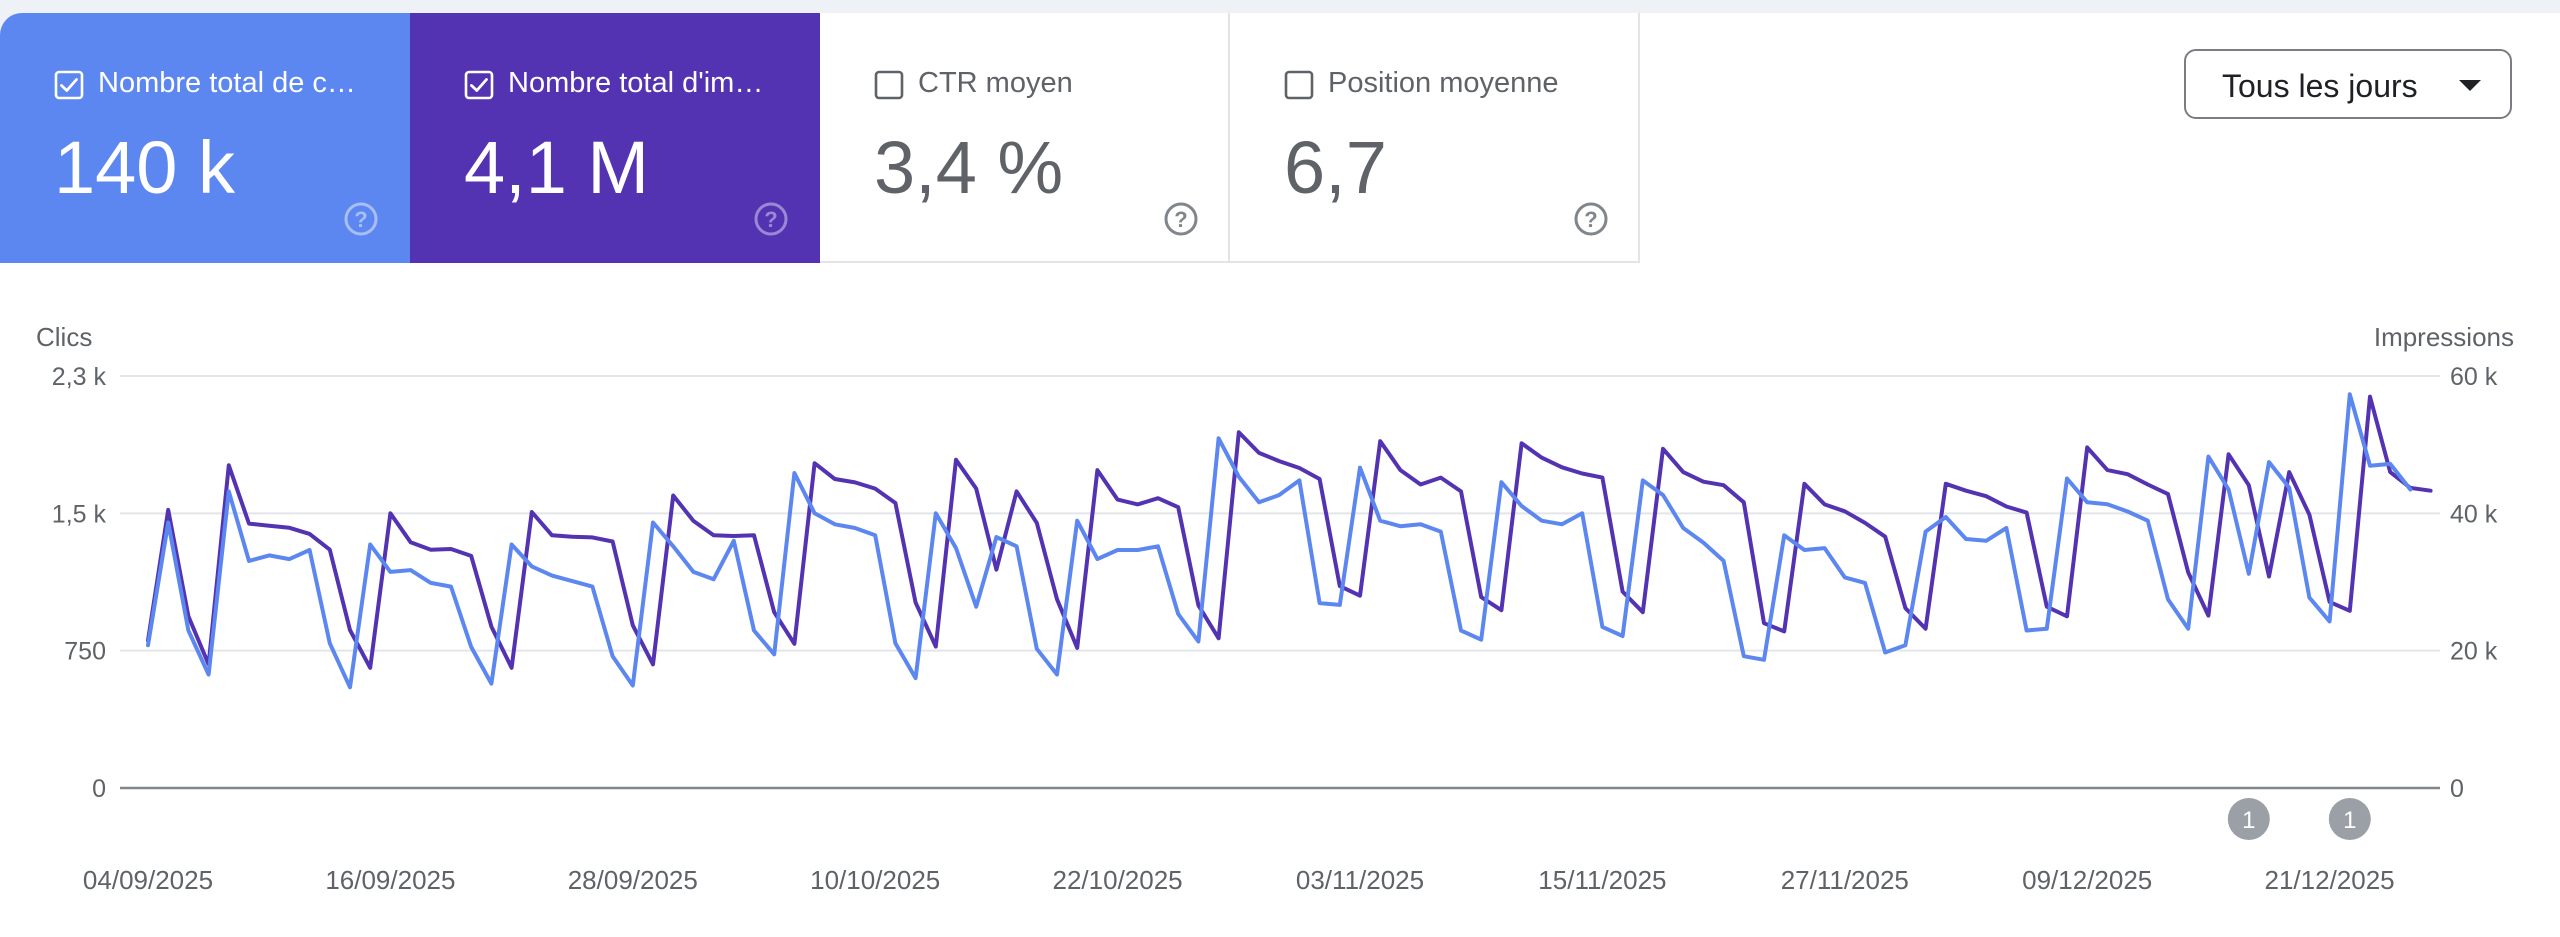 This screenshot has height=937, width=2560. Describe the element at coordinates (79, 377) in the screenshot. I see `left-axis-tick-label: 2,3 k` at that location.